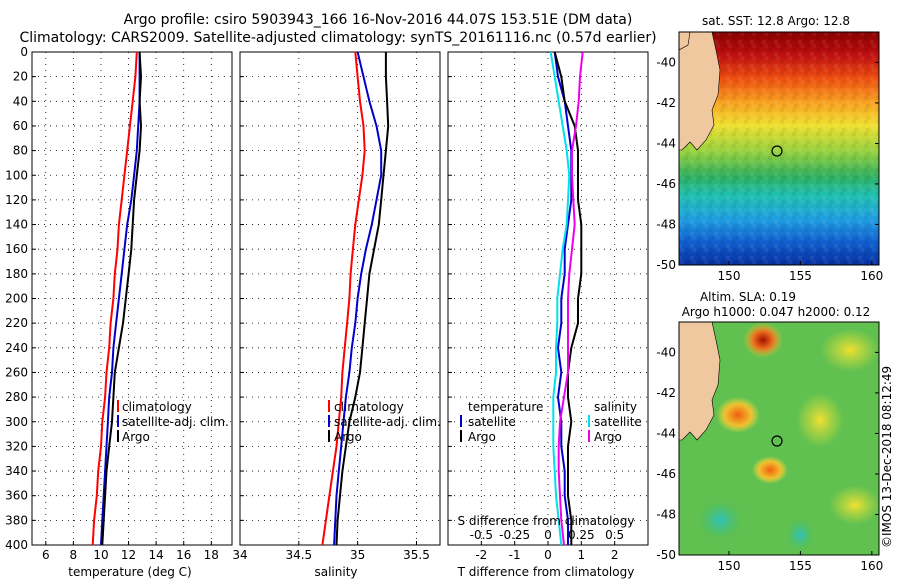 This screenshot has width=900, height=580. Describe the element at coordinates (615, 555) in the screenshot. I see `x-tick-label: 2` at that location.